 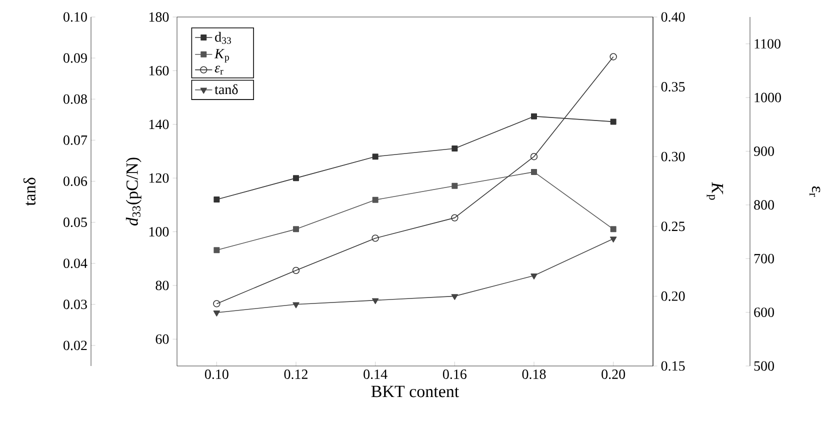 What do you see at coordinates (376, 375) in the screenshot?
I see `x-tick-label: 0.14` at bounding box center [376, 375].